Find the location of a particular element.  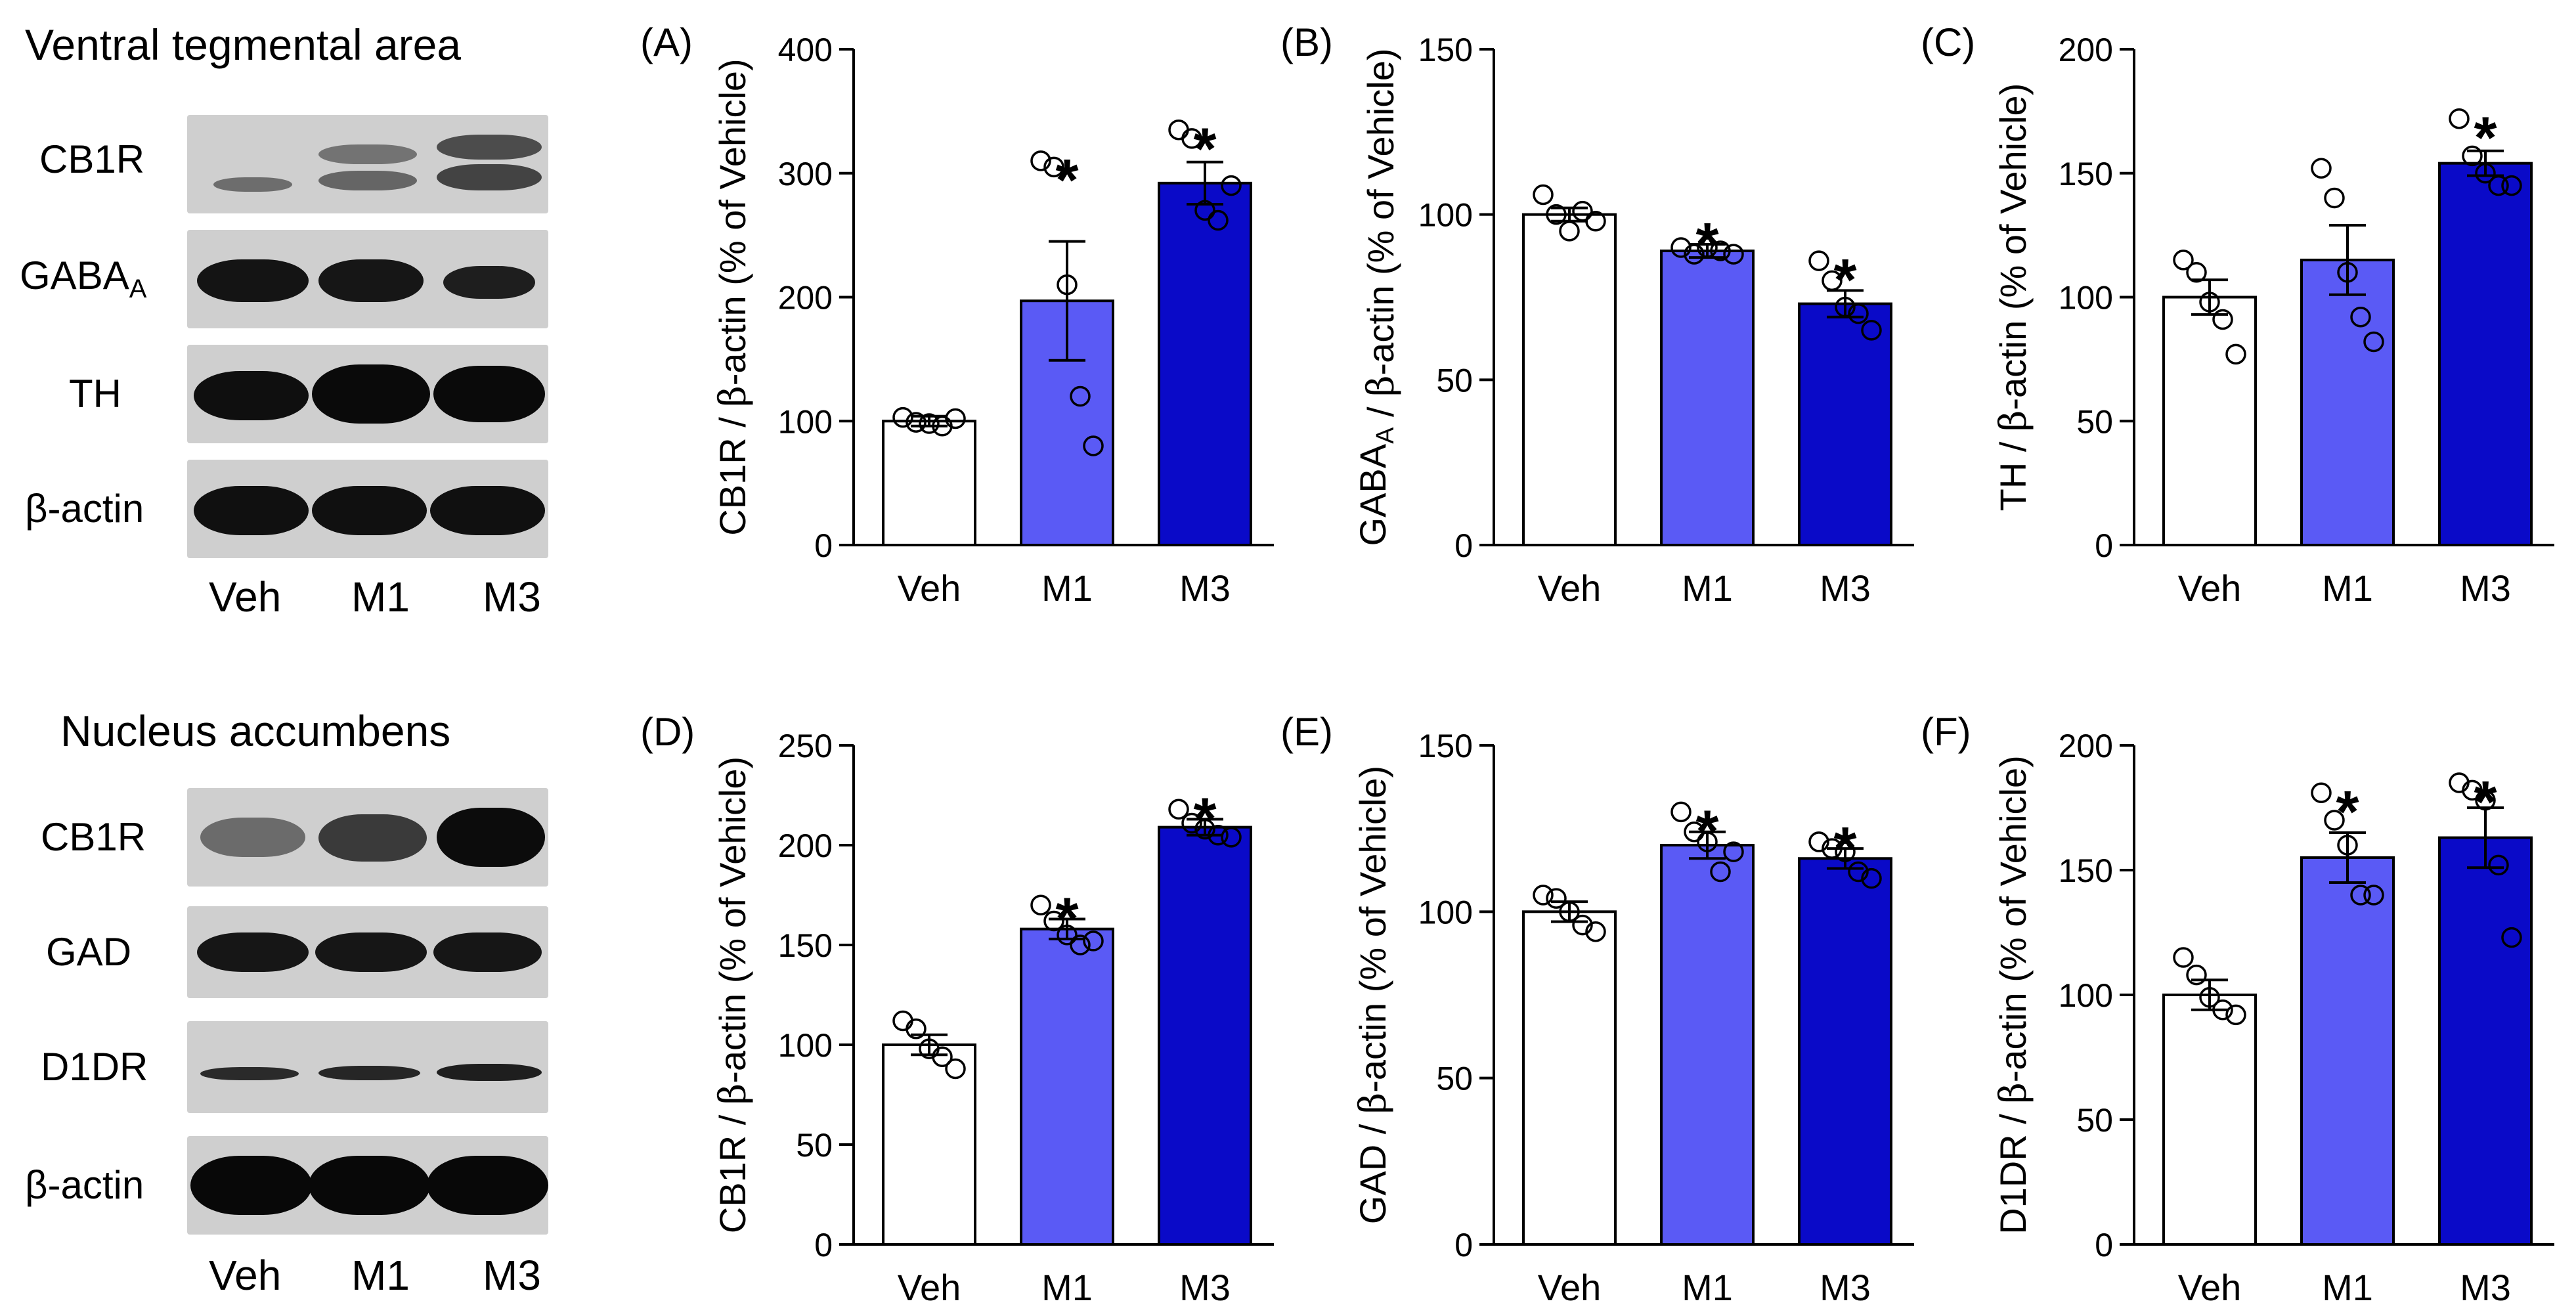

y-axis-label: TH / β-actin (% of Vehicle) is located at coordinates (2014, 297).